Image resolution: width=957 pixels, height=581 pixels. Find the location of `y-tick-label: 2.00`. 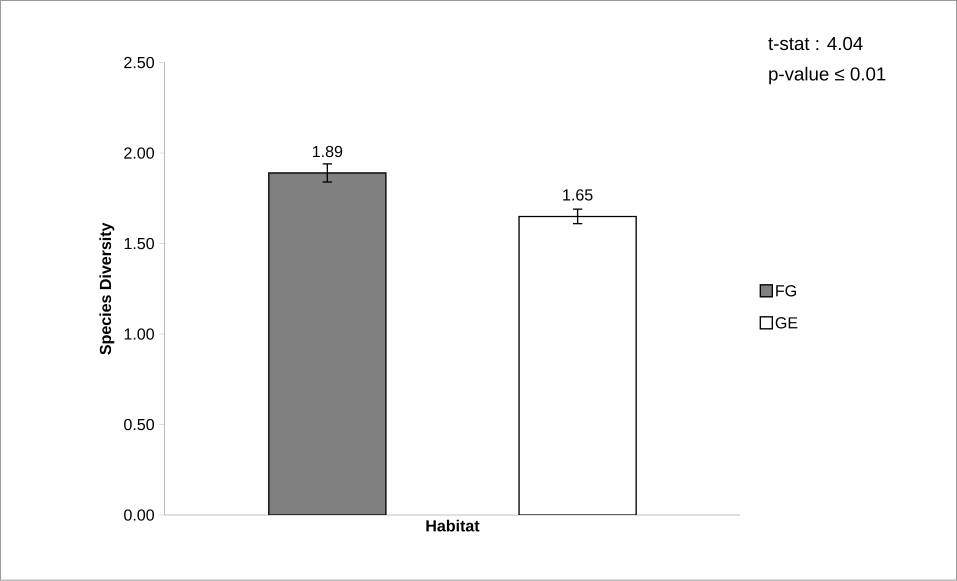

y-tick-label: 2.00 is located at coordinates (139, 153).